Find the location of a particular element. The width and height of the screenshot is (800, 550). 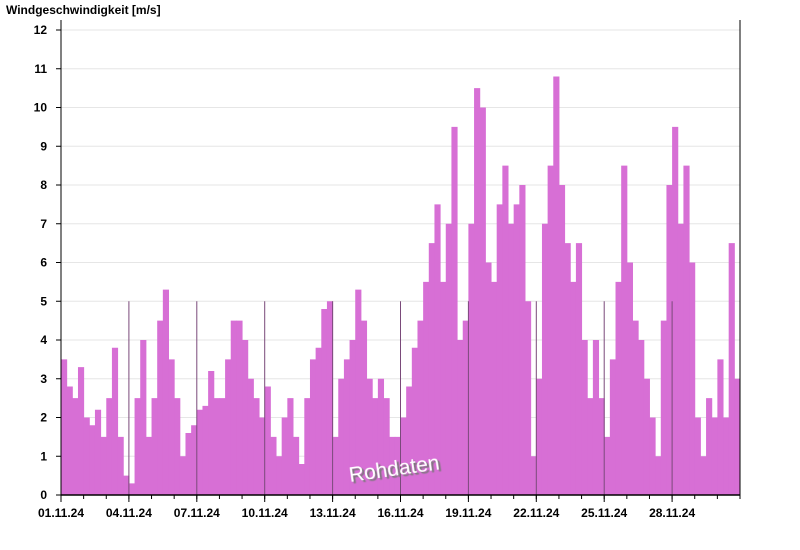

y-tick-label: 9 is located at coordinates (43, 146).